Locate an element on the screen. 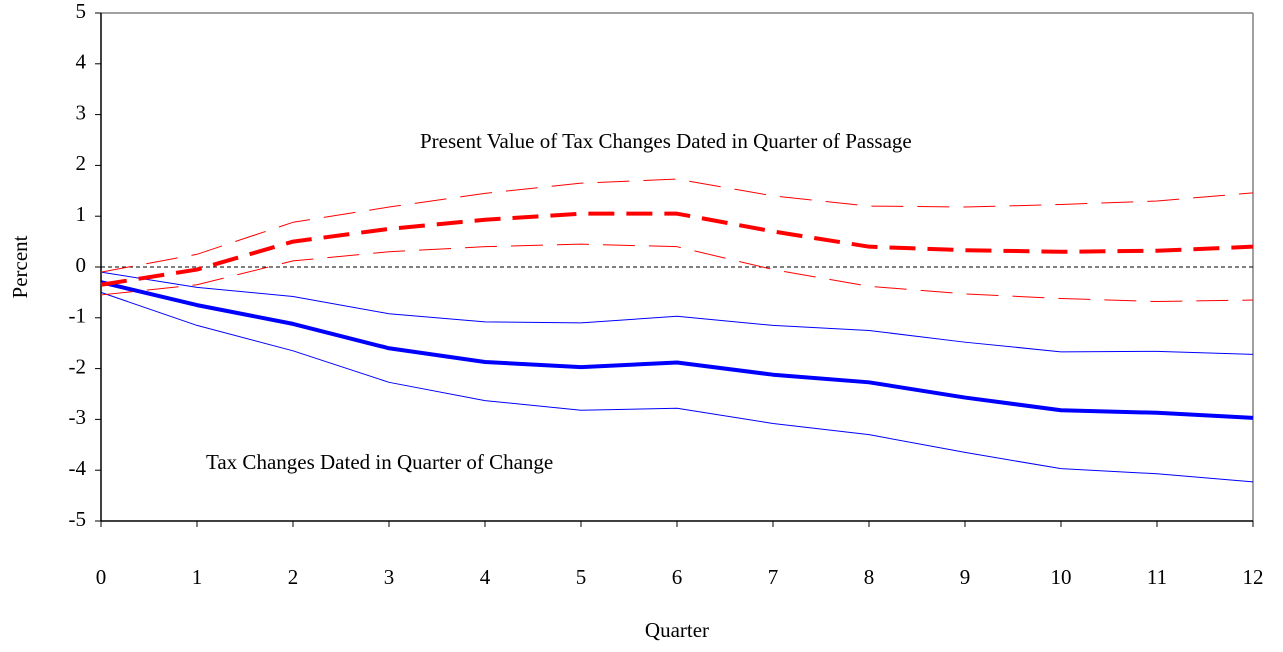 This screenshot has height=652, width=1283. y-tick-label: 0 is located at coordinates (81, 265).